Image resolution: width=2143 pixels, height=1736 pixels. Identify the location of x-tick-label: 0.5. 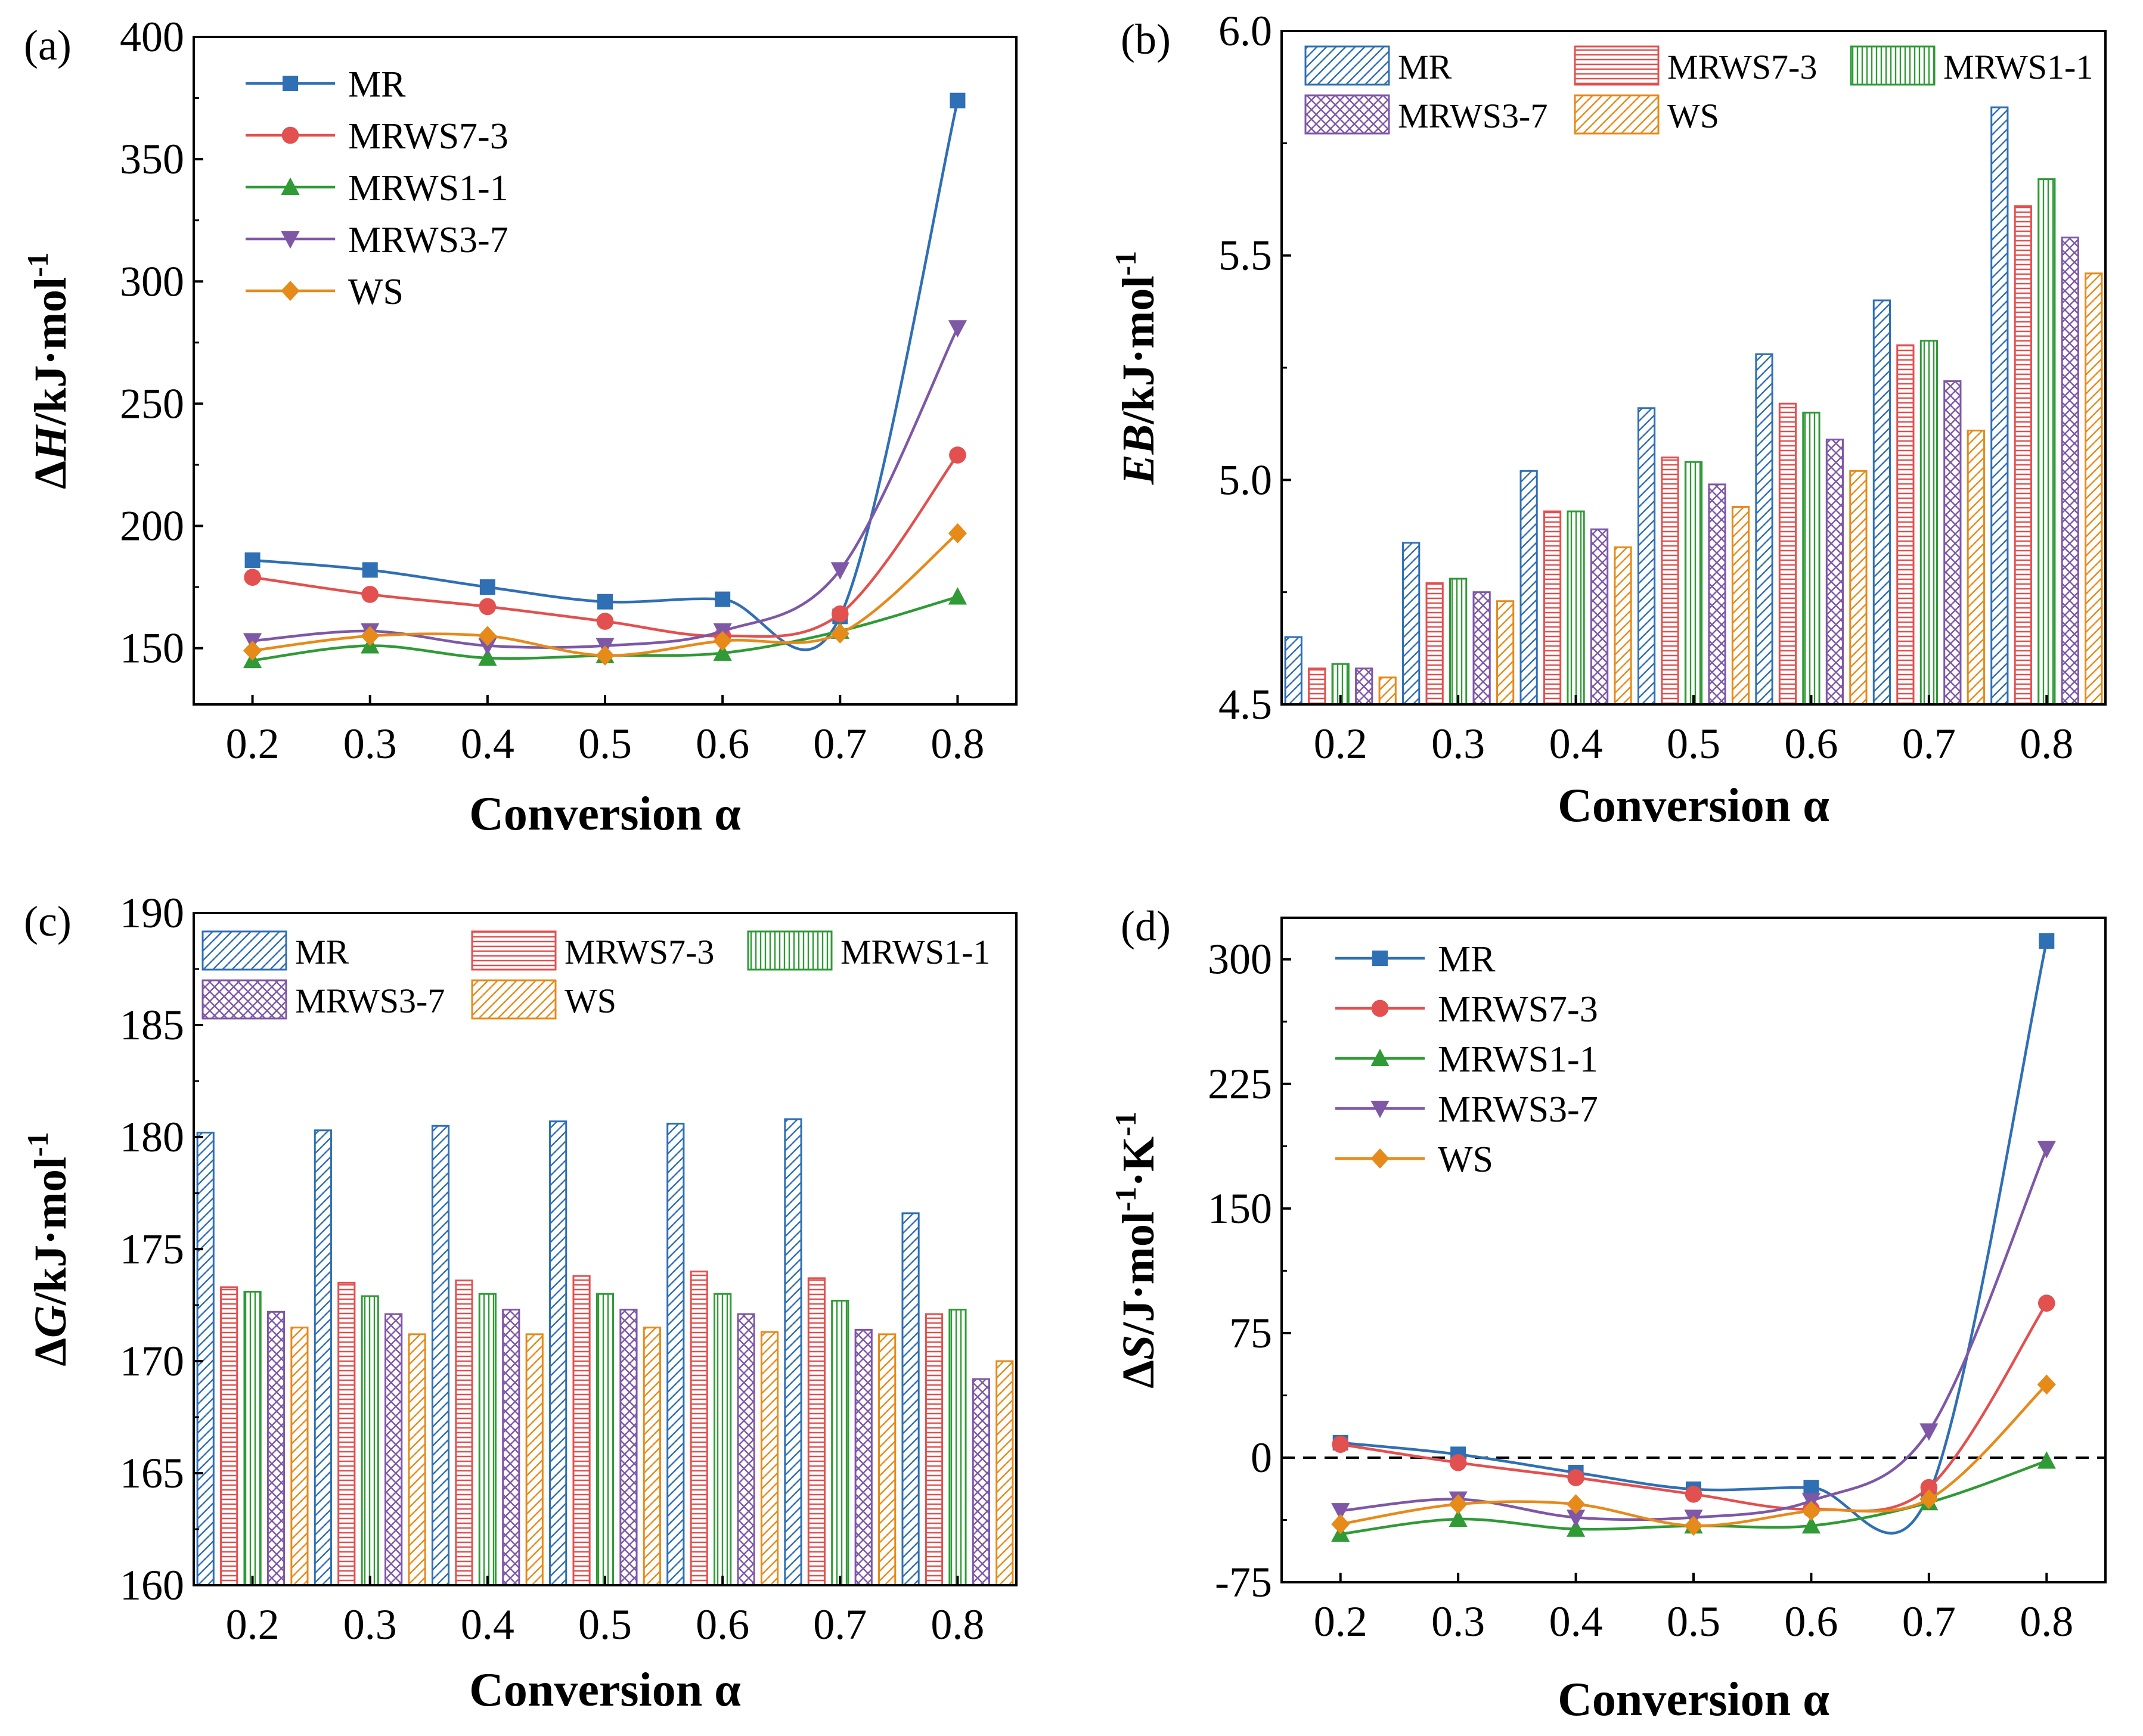
(1693, 744).